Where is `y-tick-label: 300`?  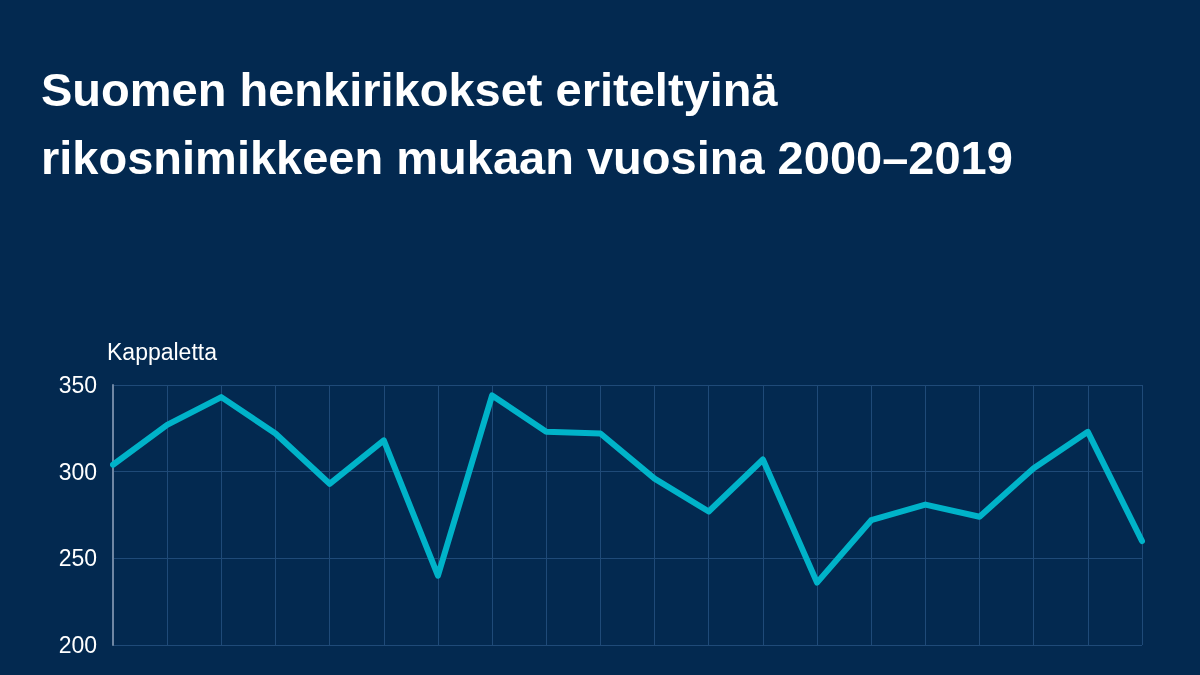
y-tick-label: 300 is located at coordinates (77, 471).